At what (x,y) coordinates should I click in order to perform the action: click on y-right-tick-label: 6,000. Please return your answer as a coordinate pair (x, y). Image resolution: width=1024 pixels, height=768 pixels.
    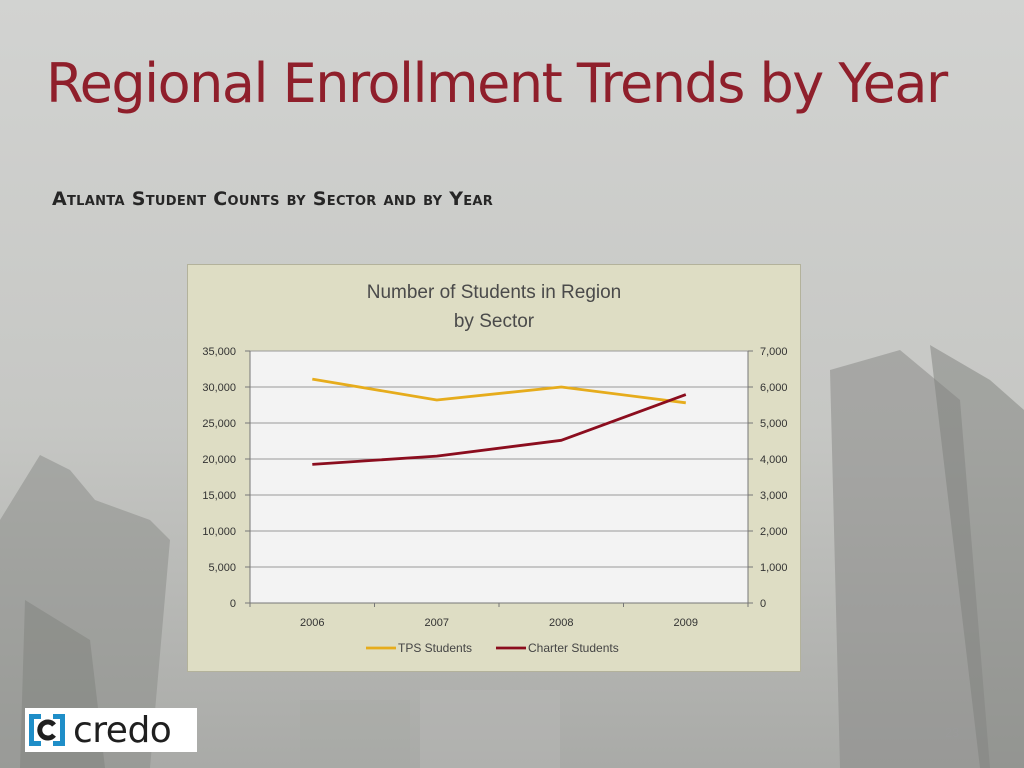
    Looking at the image, I should click on (774, 388).